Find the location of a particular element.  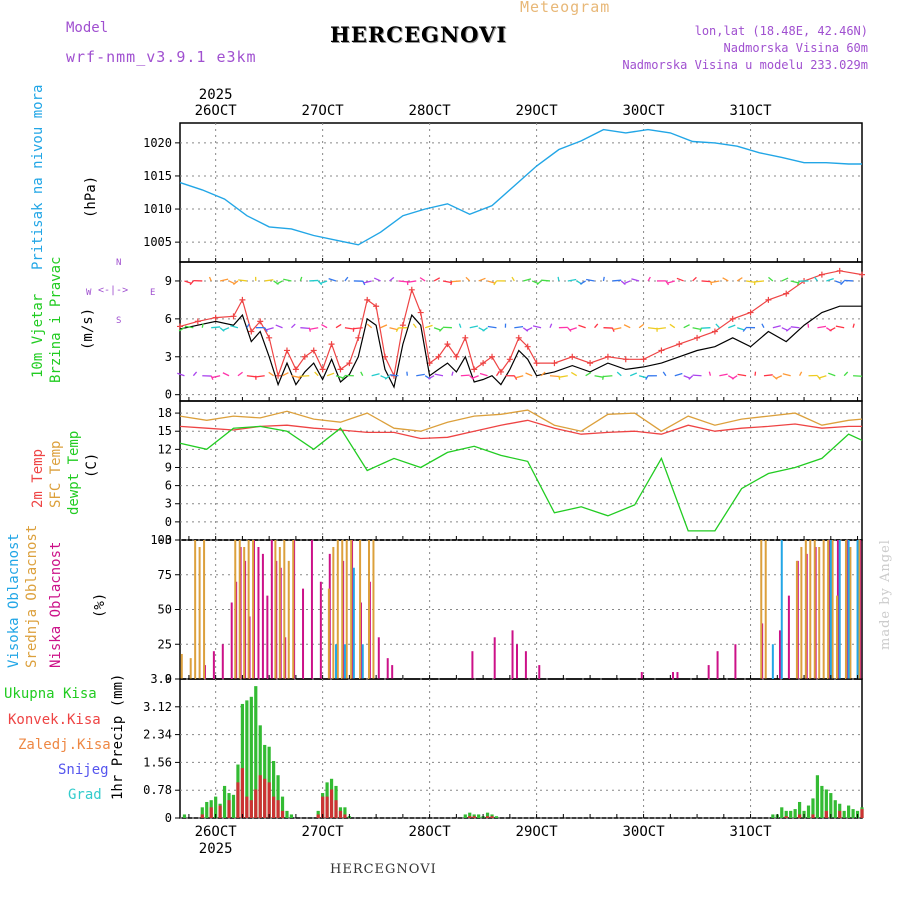

compass-south: S is located at coordinates (119, 321).